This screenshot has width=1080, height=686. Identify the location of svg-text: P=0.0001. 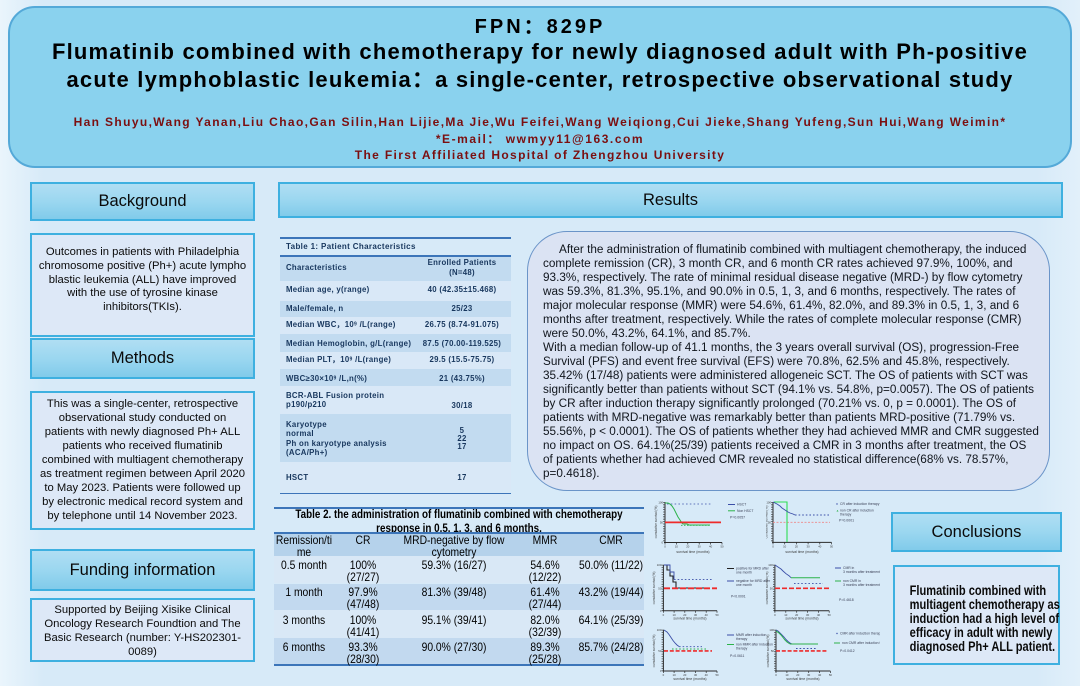
(846, 521).